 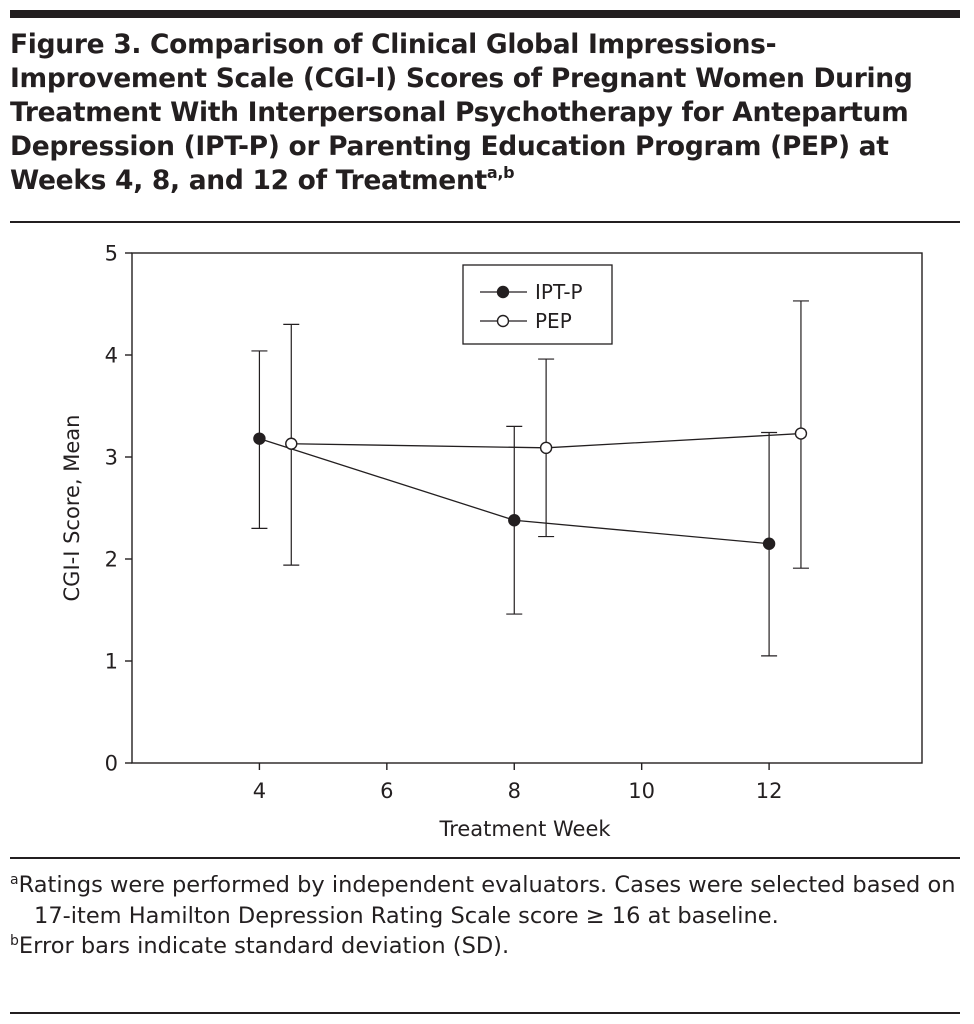 What do you see at coordinates (111, 458) in the screenshot?
I see `y-tick-label: 3` at bounding box center [111, 458].